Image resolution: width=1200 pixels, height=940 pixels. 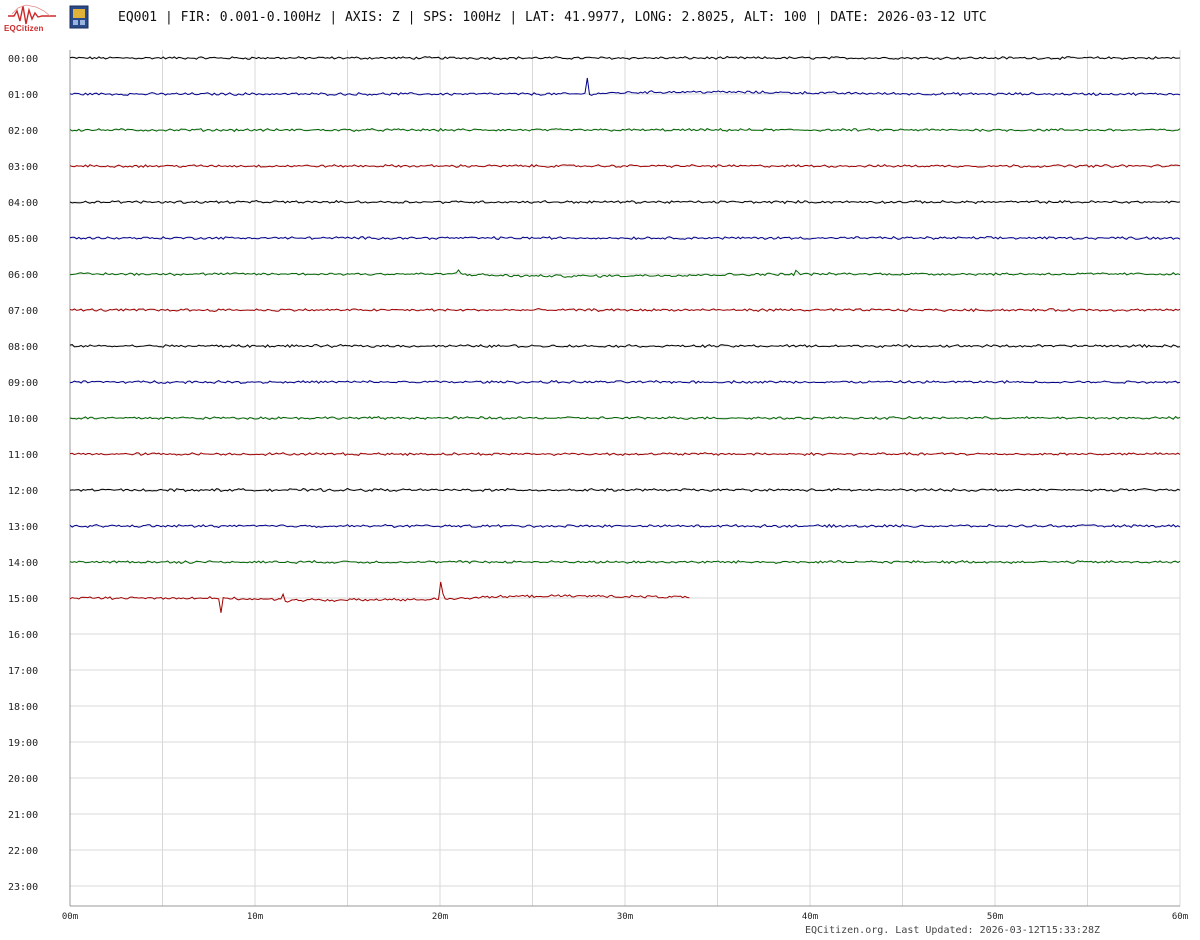 I want to click on row-label: 18:00, so click(x=23, y=707).